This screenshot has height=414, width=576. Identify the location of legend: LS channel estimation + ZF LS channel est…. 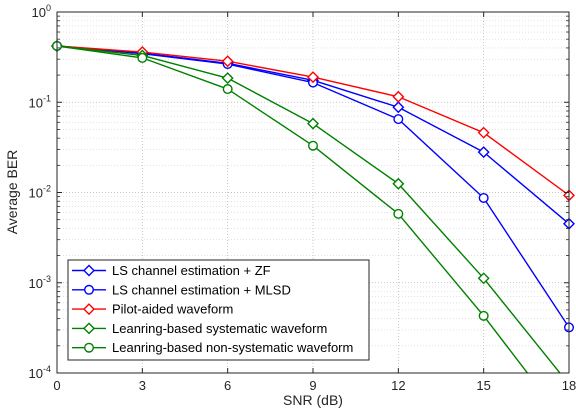
(218, 310).